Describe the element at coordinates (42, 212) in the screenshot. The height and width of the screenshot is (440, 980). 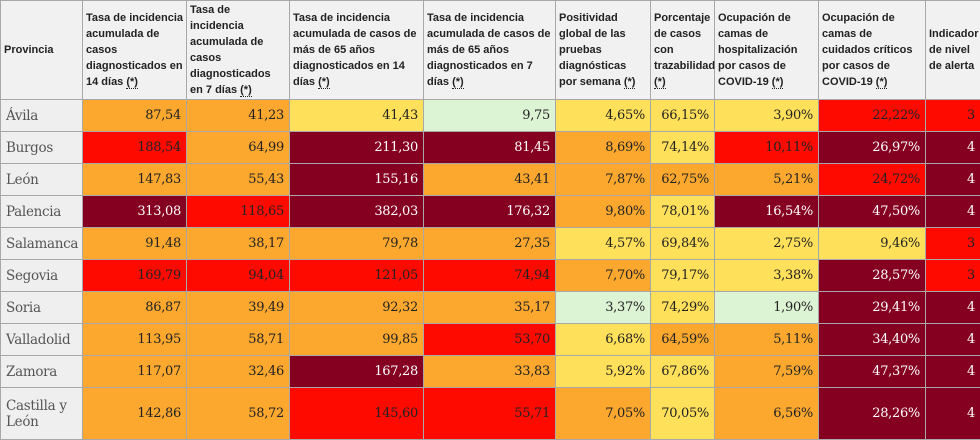
I see `province-cell: Palencia` at that location.